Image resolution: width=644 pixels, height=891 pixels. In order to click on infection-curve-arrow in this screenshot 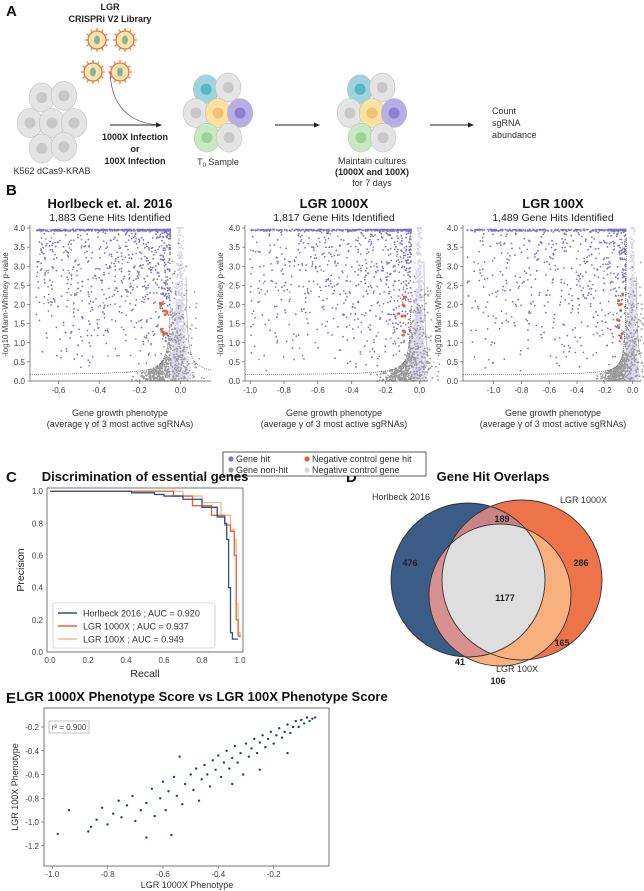, I will do `click(135, 98)`.